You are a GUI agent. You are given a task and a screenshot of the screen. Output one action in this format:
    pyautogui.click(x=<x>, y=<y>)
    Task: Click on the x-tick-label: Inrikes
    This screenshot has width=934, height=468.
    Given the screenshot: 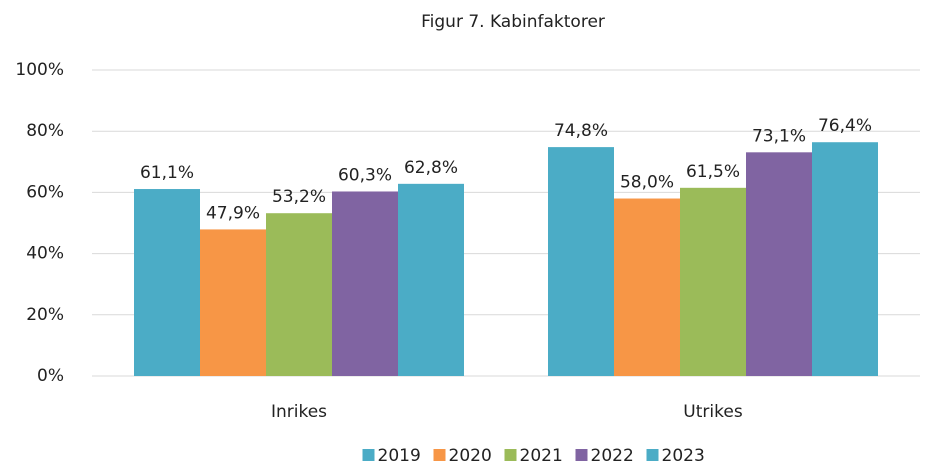 What is the action you would take?
    pyautogui.click(x=299, y=412)
    